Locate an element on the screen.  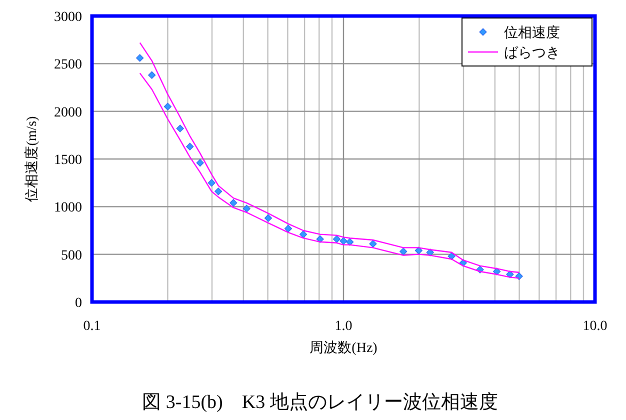
x-tick-label: 0.1 is located at coordinates (92, 326).